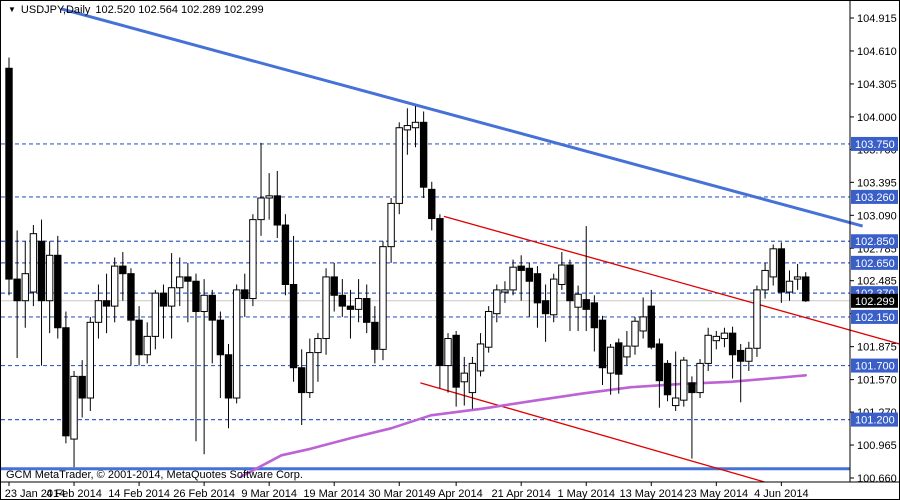  Describe the element at coordinates (179, 10) in the screenshot. I see `chart-ohlc-readout: 102.520 102.564 102.289 102.299` at that location.